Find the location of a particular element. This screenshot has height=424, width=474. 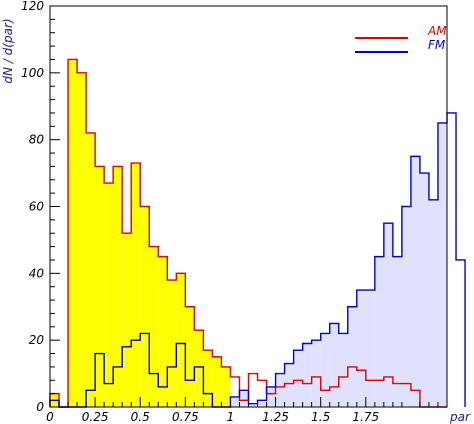

fm-legend-label: FM is located at coordinates (437, 45).